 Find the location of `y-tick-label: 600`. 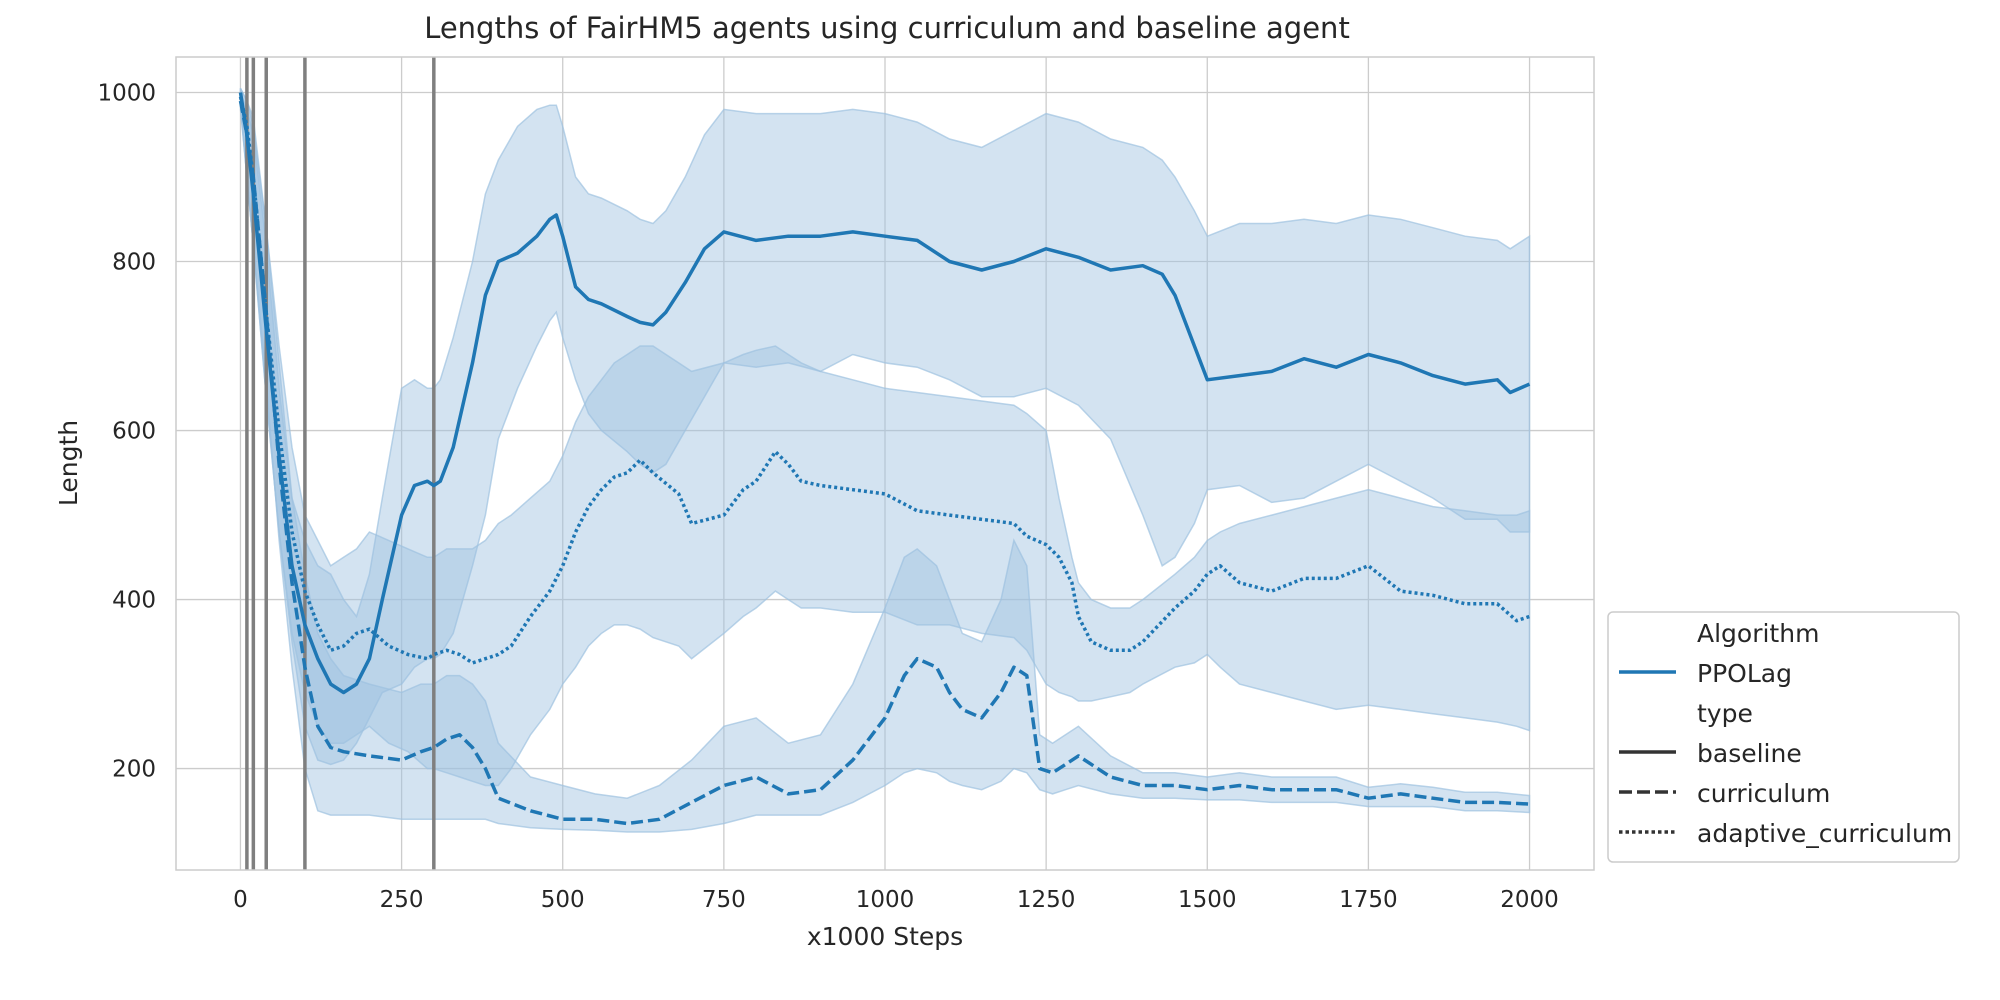

y-tick-label: 600 is located at coordinates (134, 432).